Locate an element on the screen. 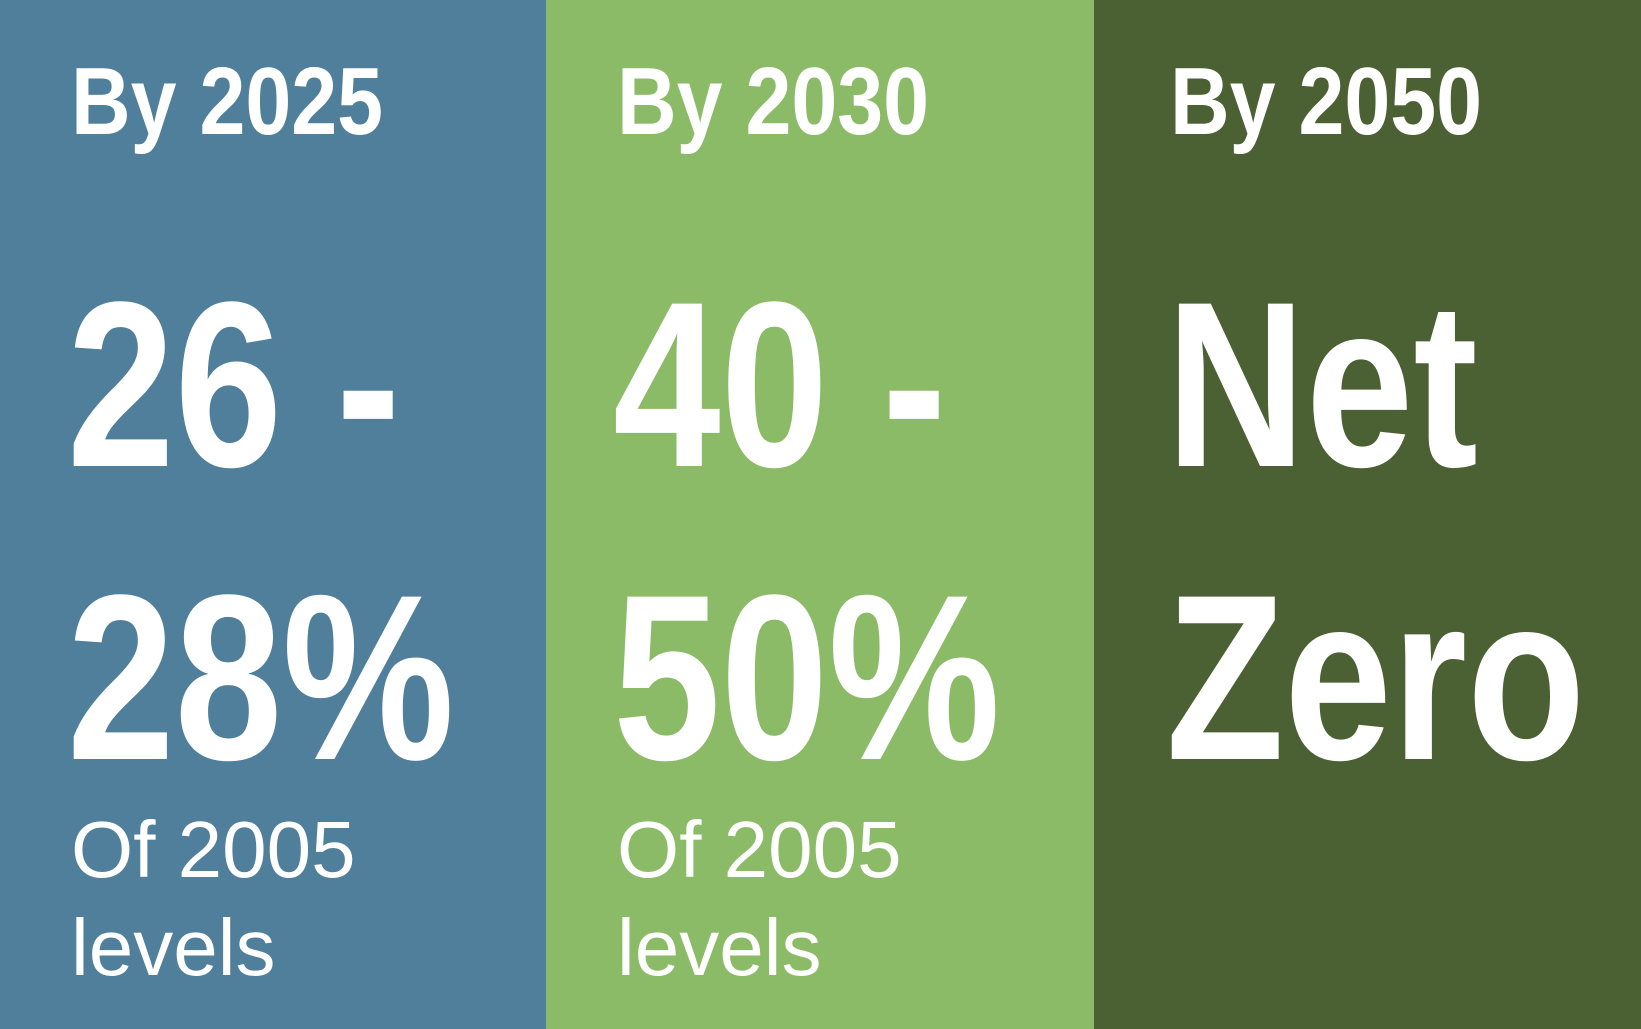 The image size is (1641, 1029). panel-heading: By 2025 is located at coordinates (227, 100).